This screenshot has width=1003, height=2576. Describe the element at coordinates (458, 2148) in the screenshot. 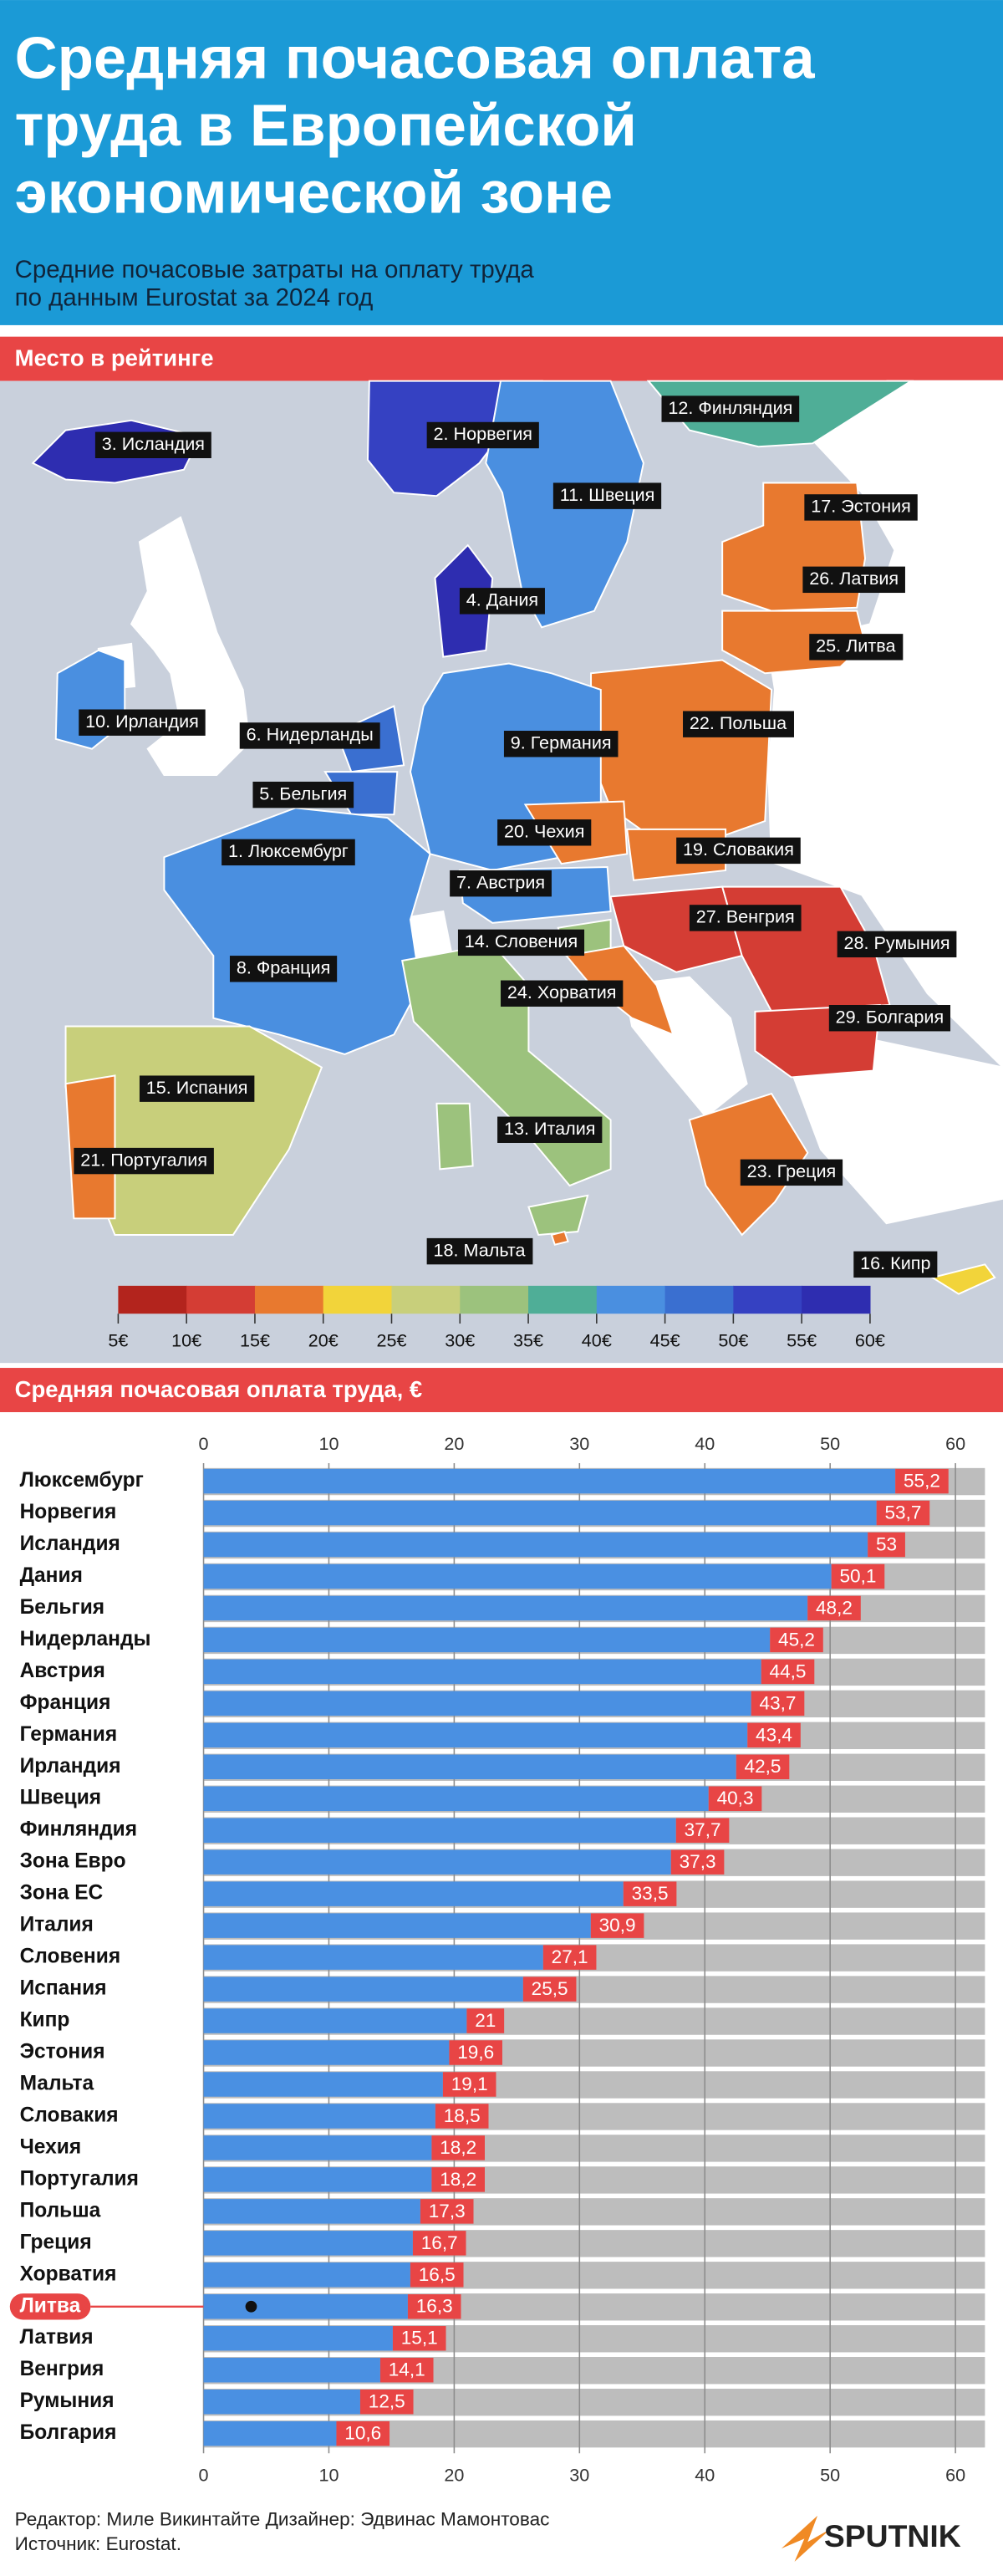

I see `value-label: 18,2` at that location.